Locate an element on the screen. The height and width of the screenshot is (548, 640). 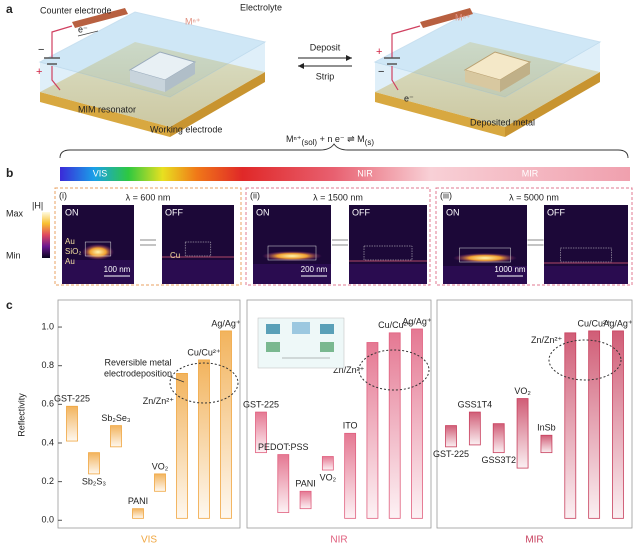
eq-part: + n e⁻ ⇌ M is located at coordinates (341, 139).